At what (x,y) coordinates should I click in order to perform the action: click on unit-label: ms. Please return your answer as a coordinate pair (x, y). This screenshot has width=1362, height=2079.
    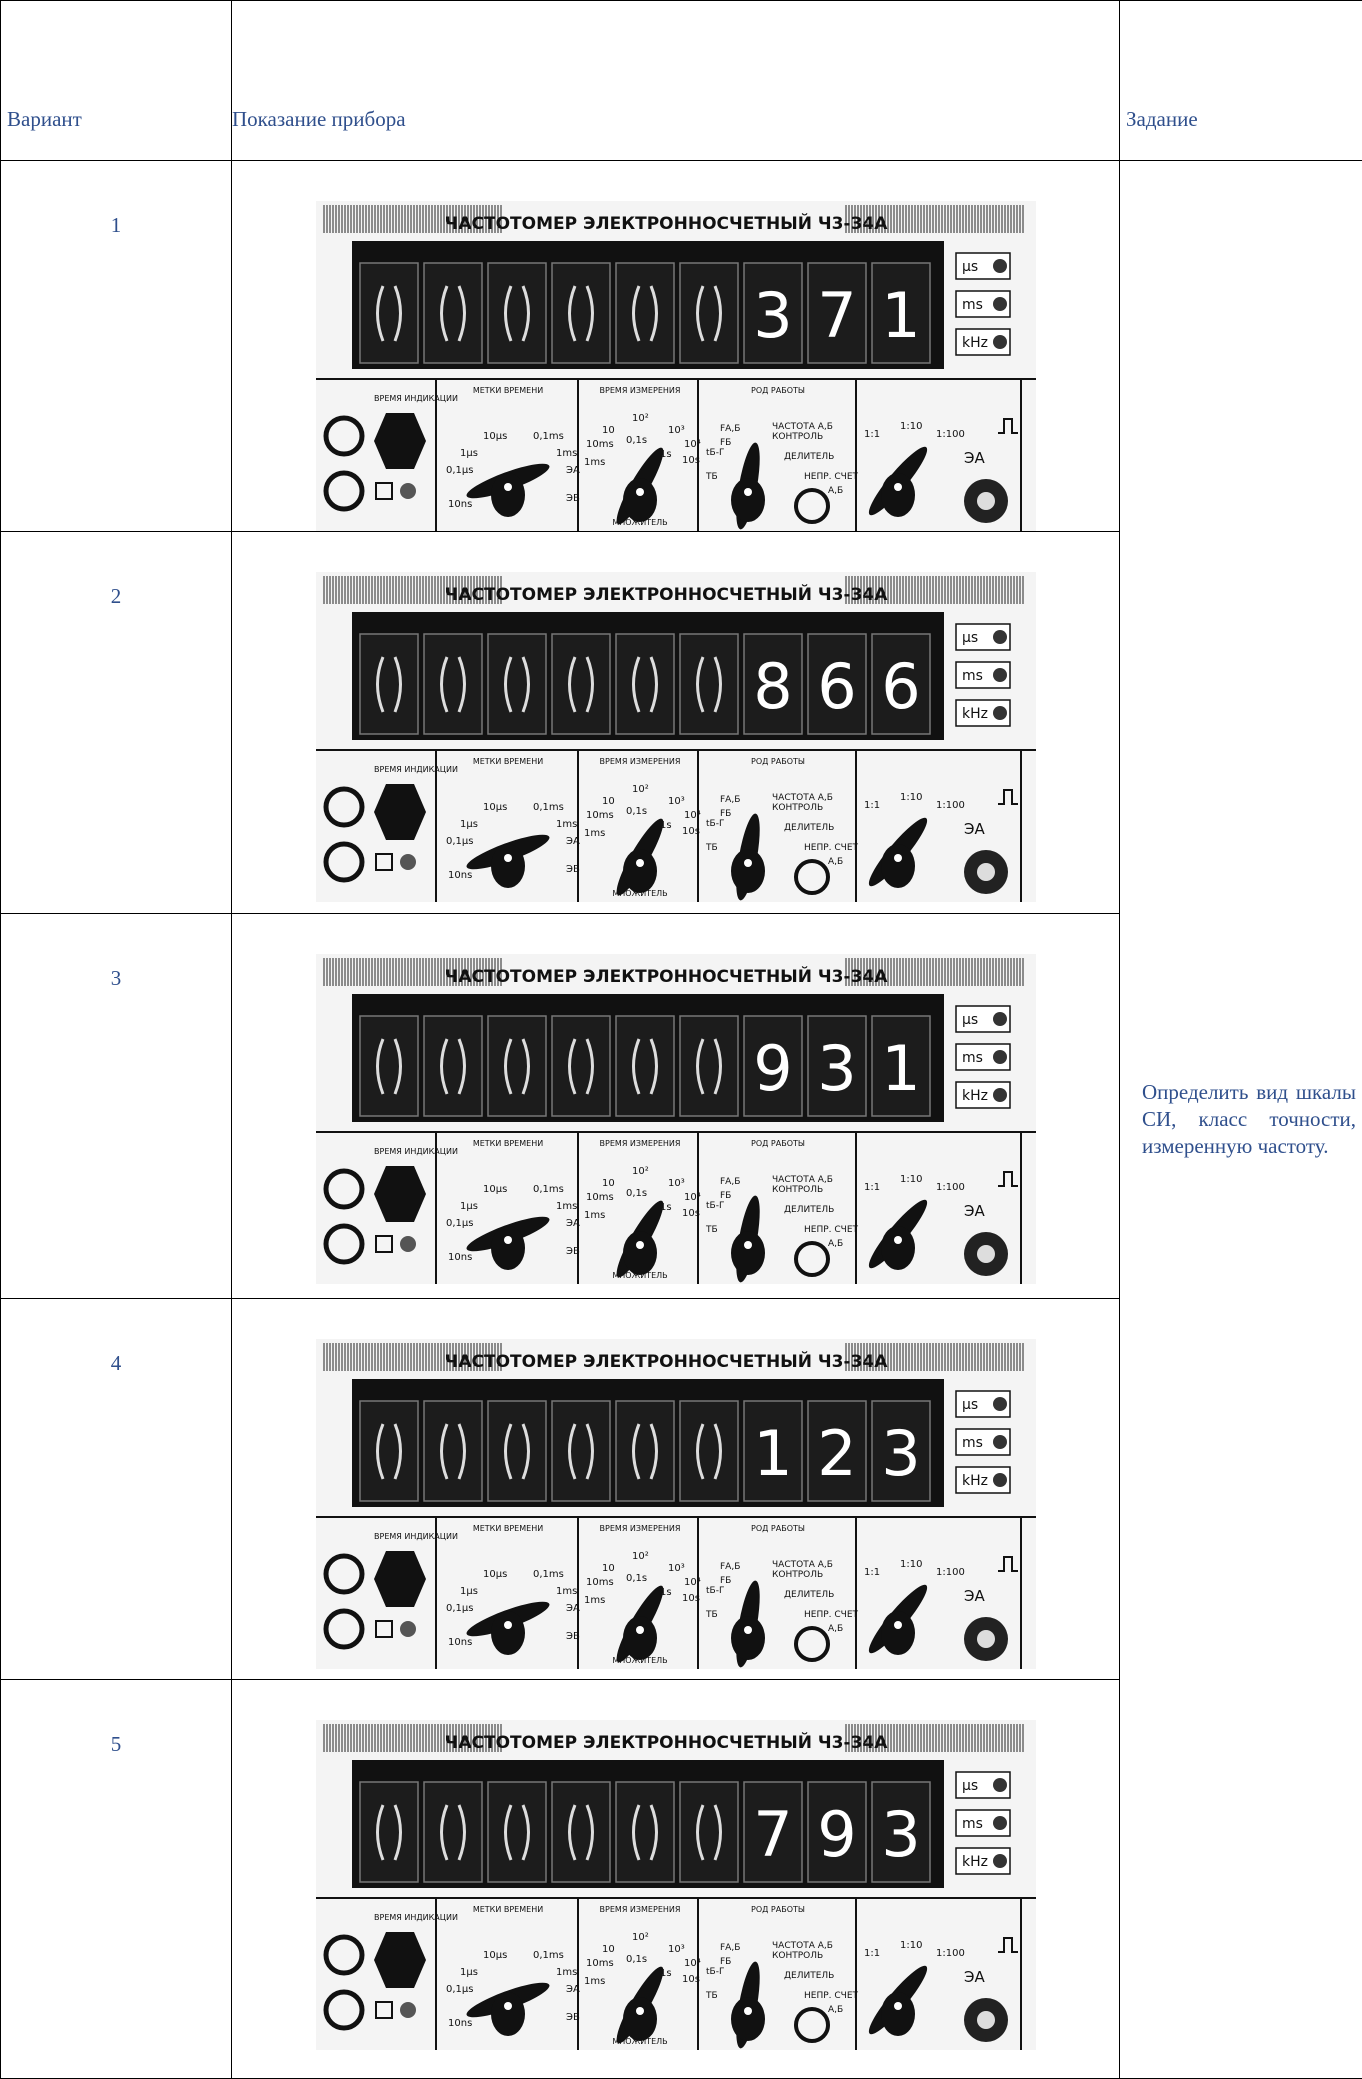
    Looking at the image, I should click on (972, 1443).